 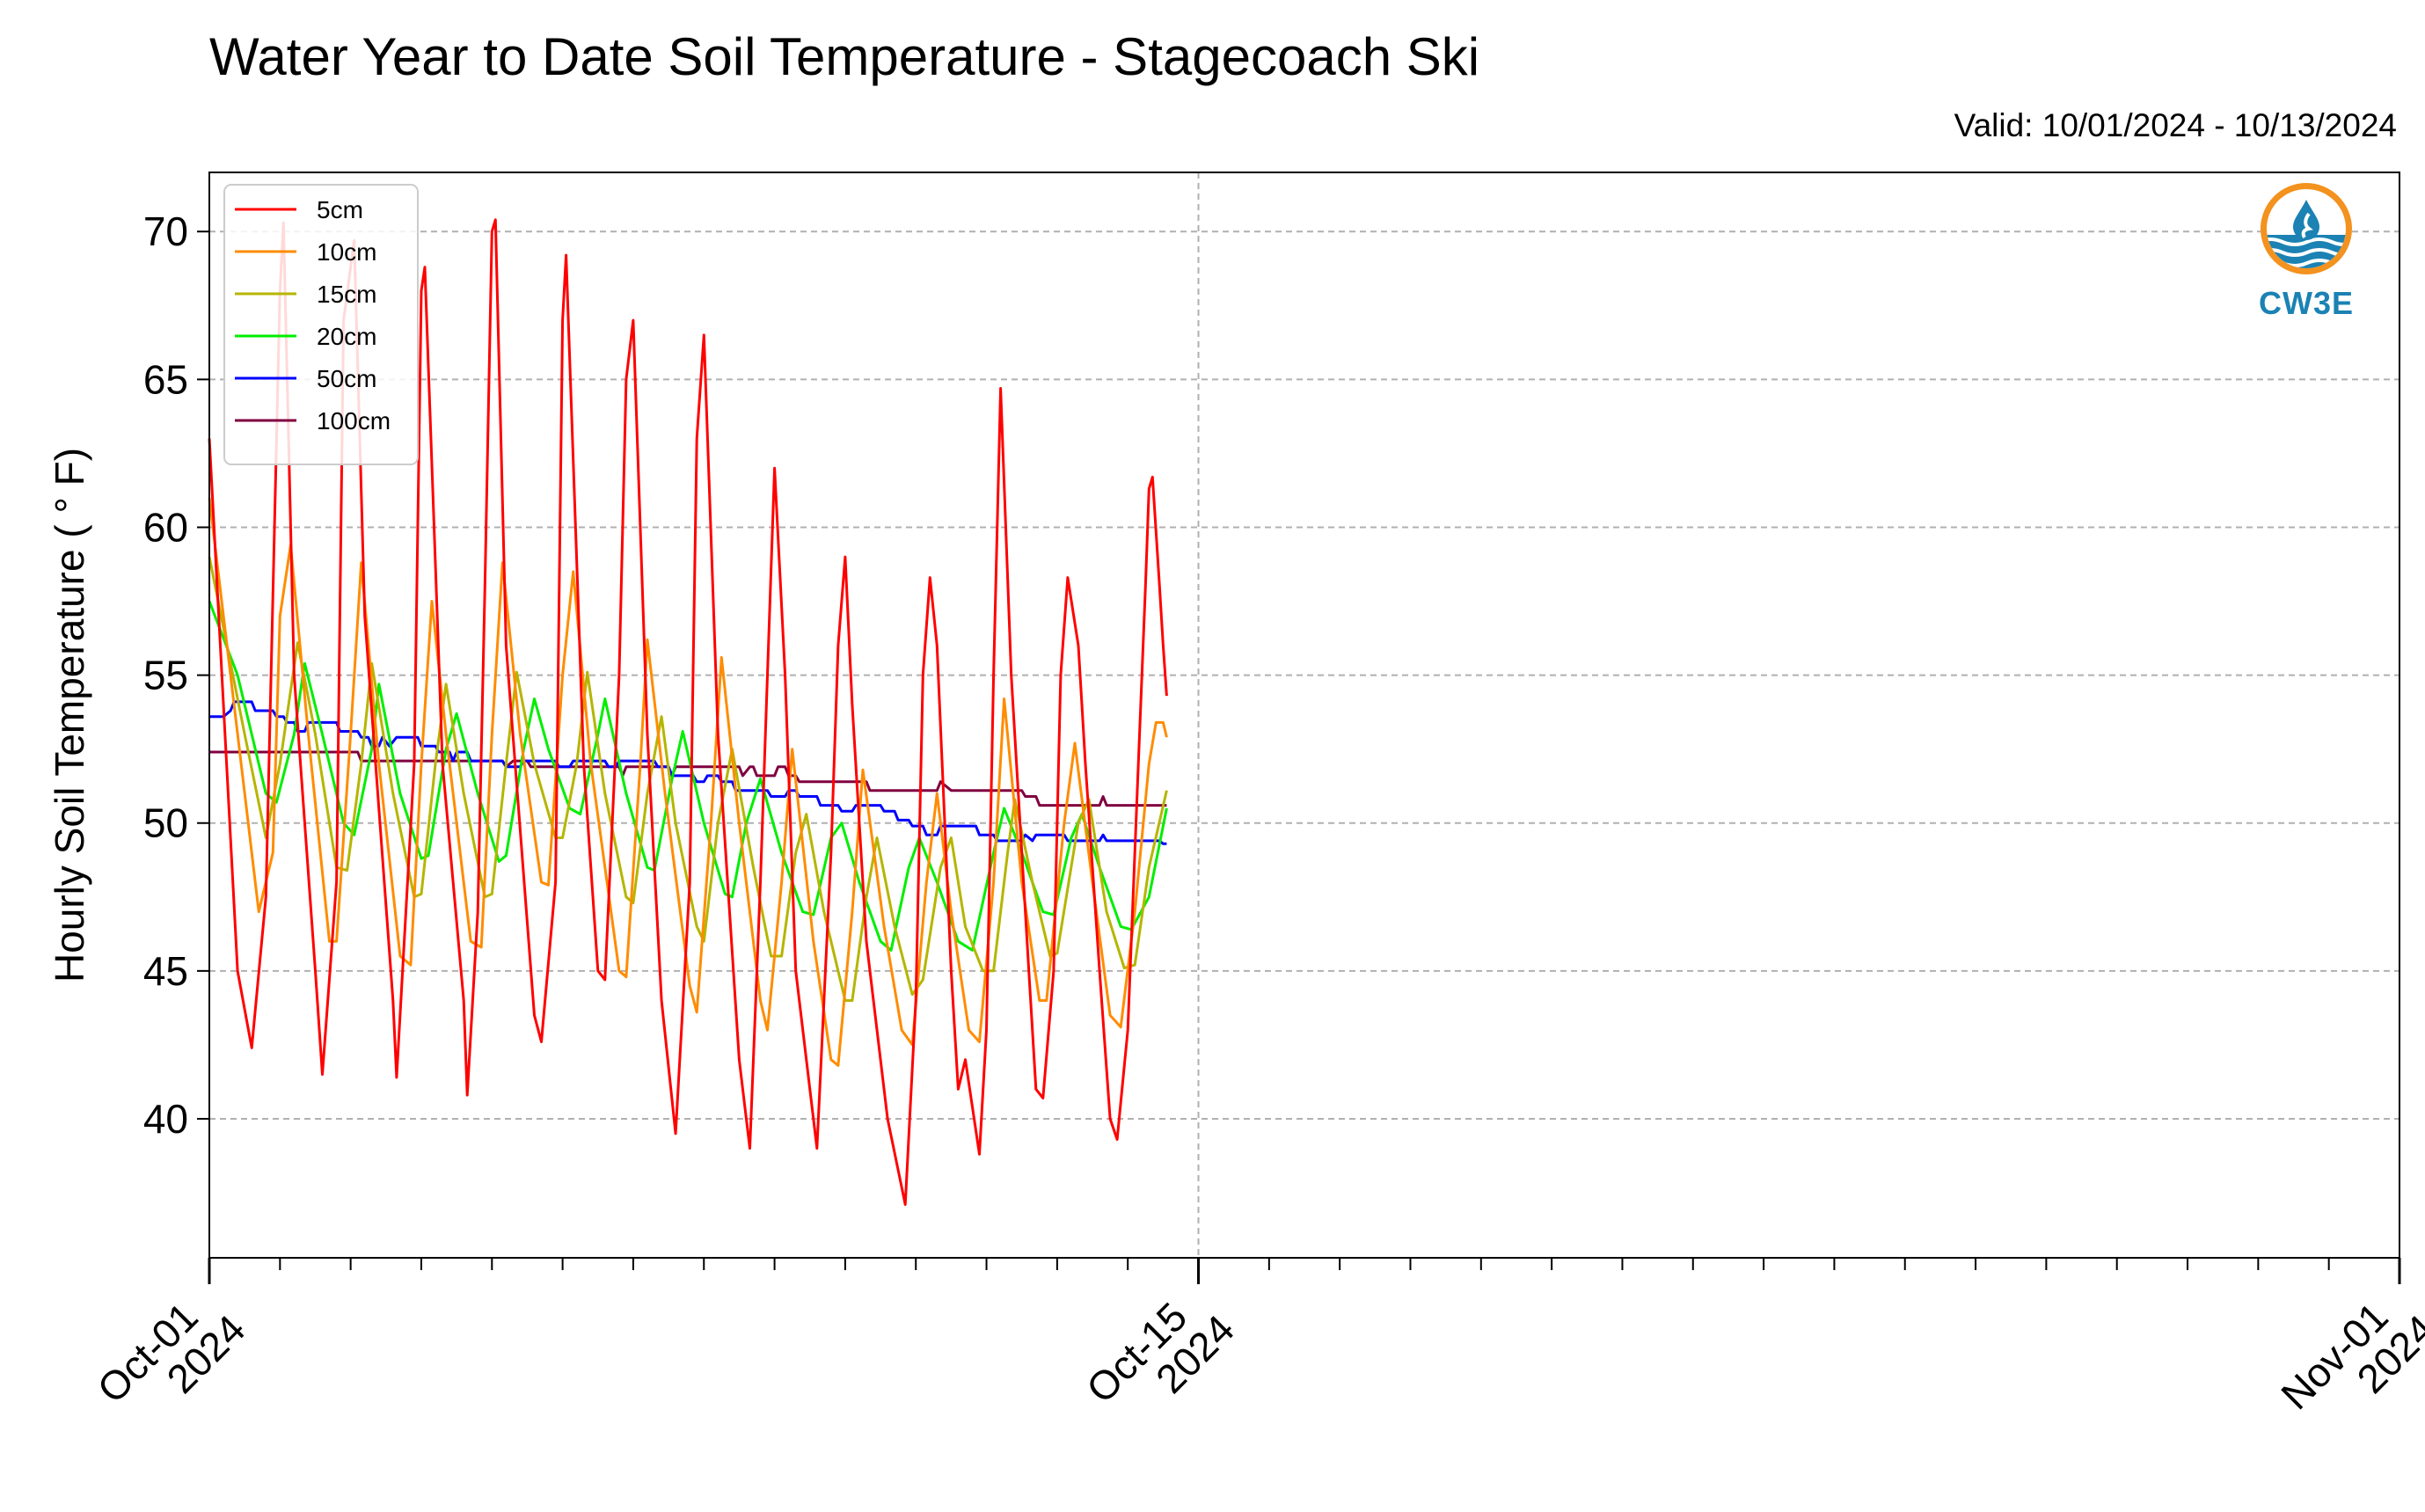 I want to click on cw3e-logo-icon, so click(x=2306, y=228).